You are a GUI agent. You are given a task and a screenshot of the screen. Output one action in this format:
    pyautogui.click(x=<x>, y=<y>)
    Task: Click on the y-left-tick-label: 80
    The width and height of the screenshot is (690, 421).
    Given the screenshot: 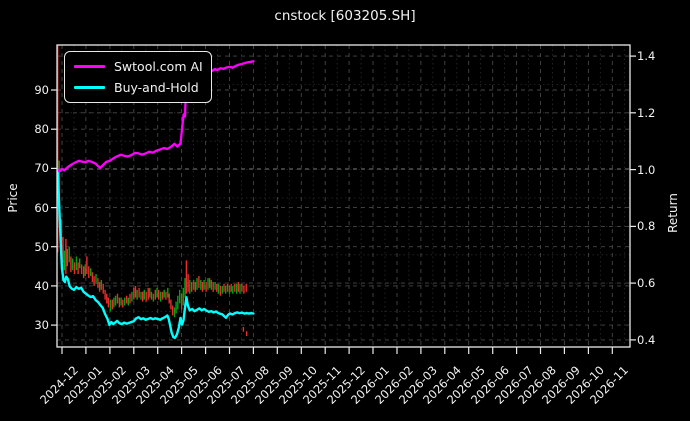 What is the action you would take?
    pyautogui.click(x=41, y=129)
    